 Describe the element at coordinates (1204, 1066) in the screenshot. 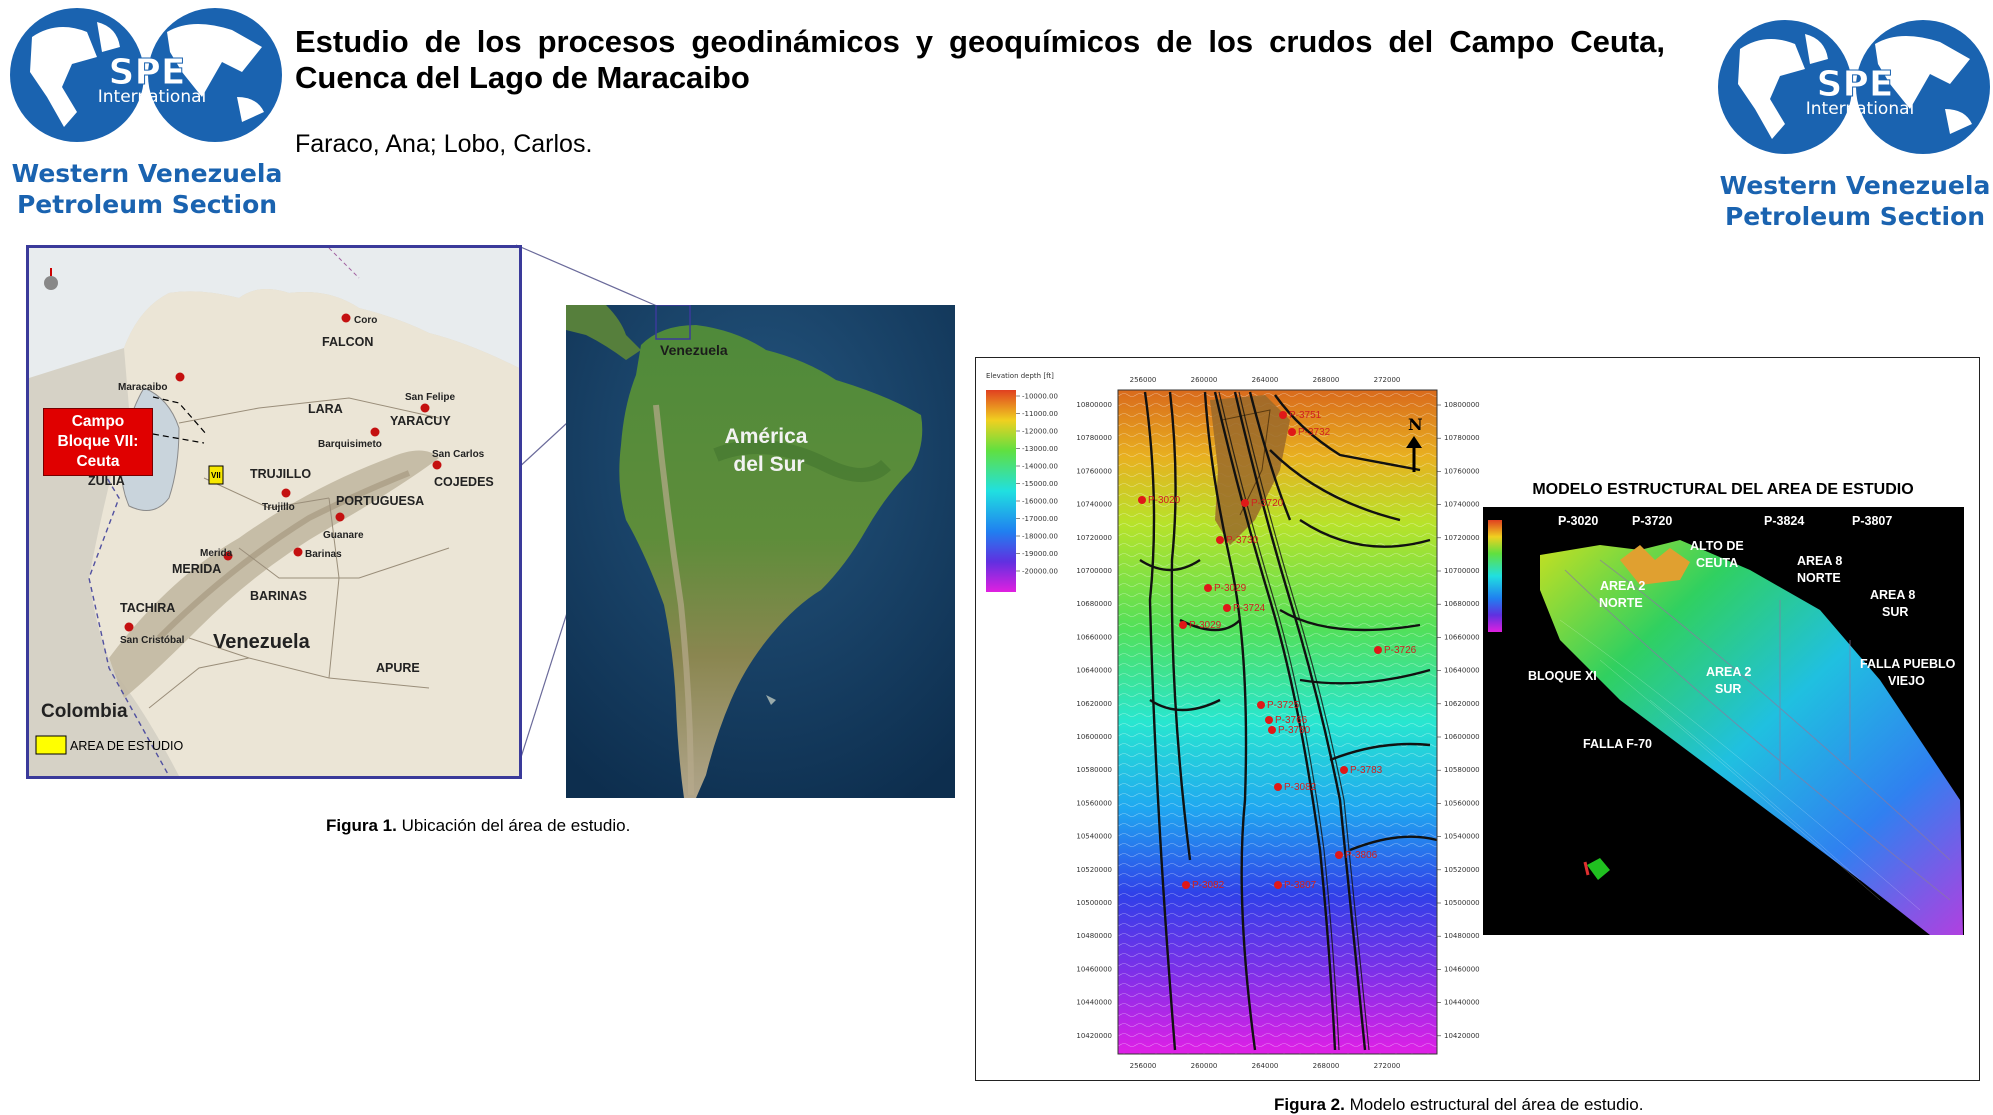

I see `x-tick-label-bottom: 260000` at that location.